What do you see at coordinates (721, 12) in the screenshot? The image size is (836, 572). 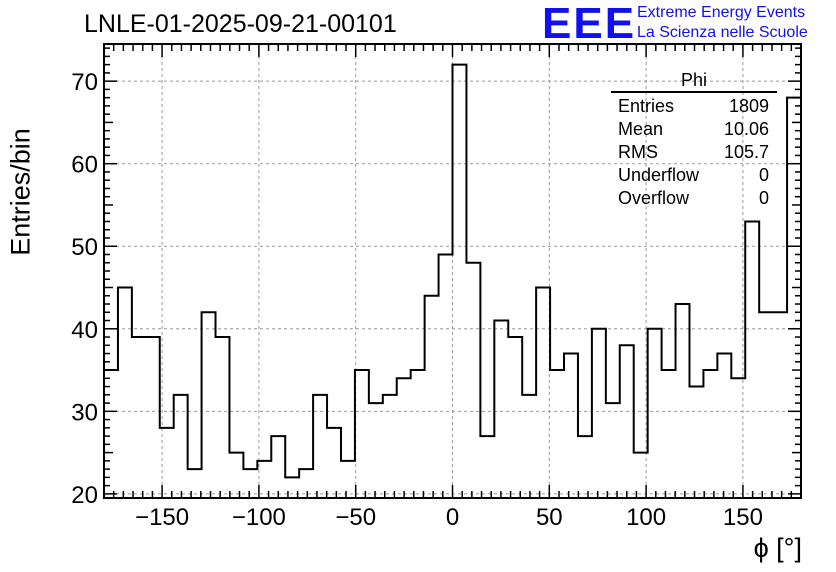 I see `eee-logo-line-1: Extreme Energy Events` at bounding box center [721, 12].